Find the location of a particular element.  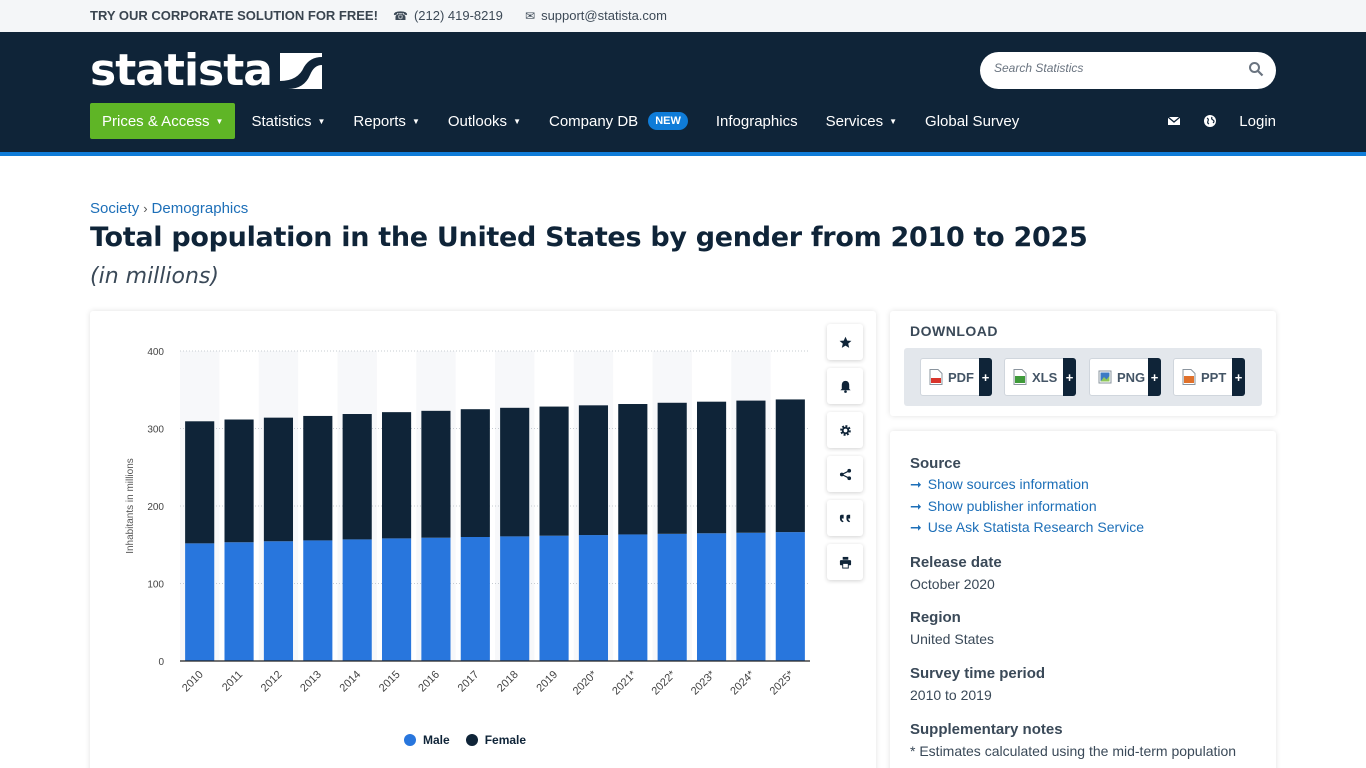

legend-item-male: Male is located at coordinates (427, 740).